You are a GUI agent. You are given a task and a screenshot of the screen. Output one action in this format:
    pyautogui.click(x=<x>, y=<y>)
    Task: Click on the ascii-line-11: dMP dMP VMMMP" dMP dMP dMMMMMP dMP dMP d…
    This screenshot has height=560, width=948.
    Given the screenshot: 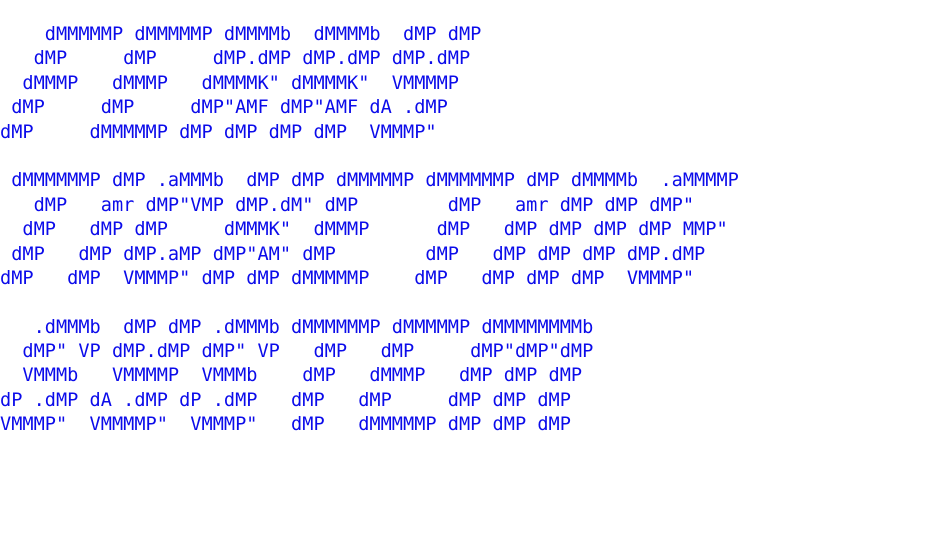 What is the action you would take?
    pyautogui.click(x=347, y=278)
    